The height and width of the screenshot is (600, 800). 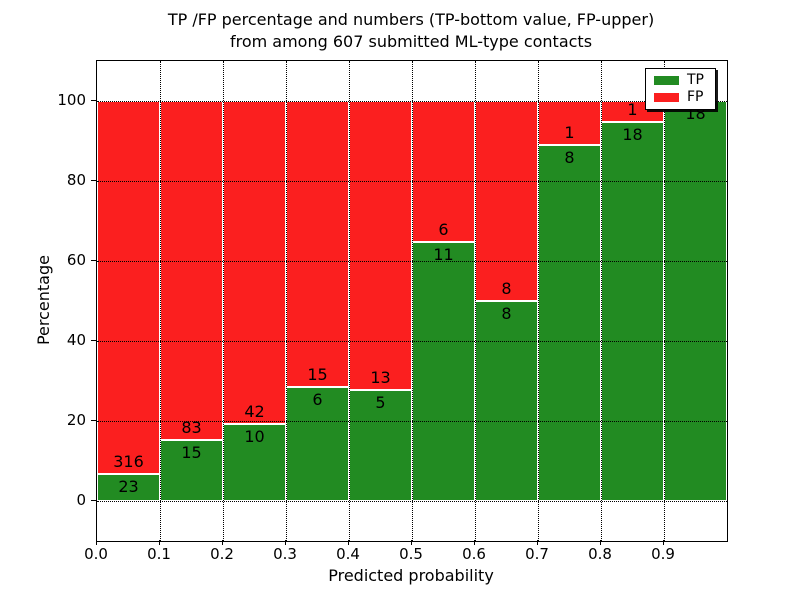 I want to click on y-tick-label: 60, so click(x=76, y=260).